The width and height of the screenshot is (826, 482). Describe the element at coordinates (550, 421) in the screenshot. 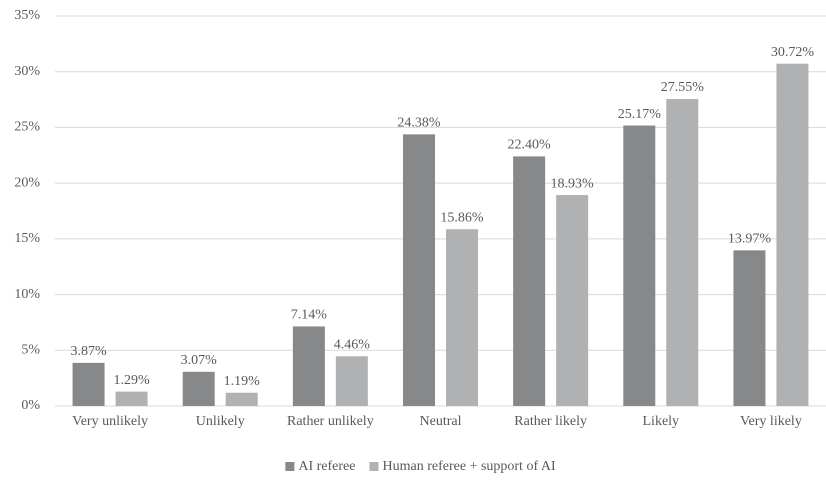

I see `x-tick-label: Rather likely` at that location.